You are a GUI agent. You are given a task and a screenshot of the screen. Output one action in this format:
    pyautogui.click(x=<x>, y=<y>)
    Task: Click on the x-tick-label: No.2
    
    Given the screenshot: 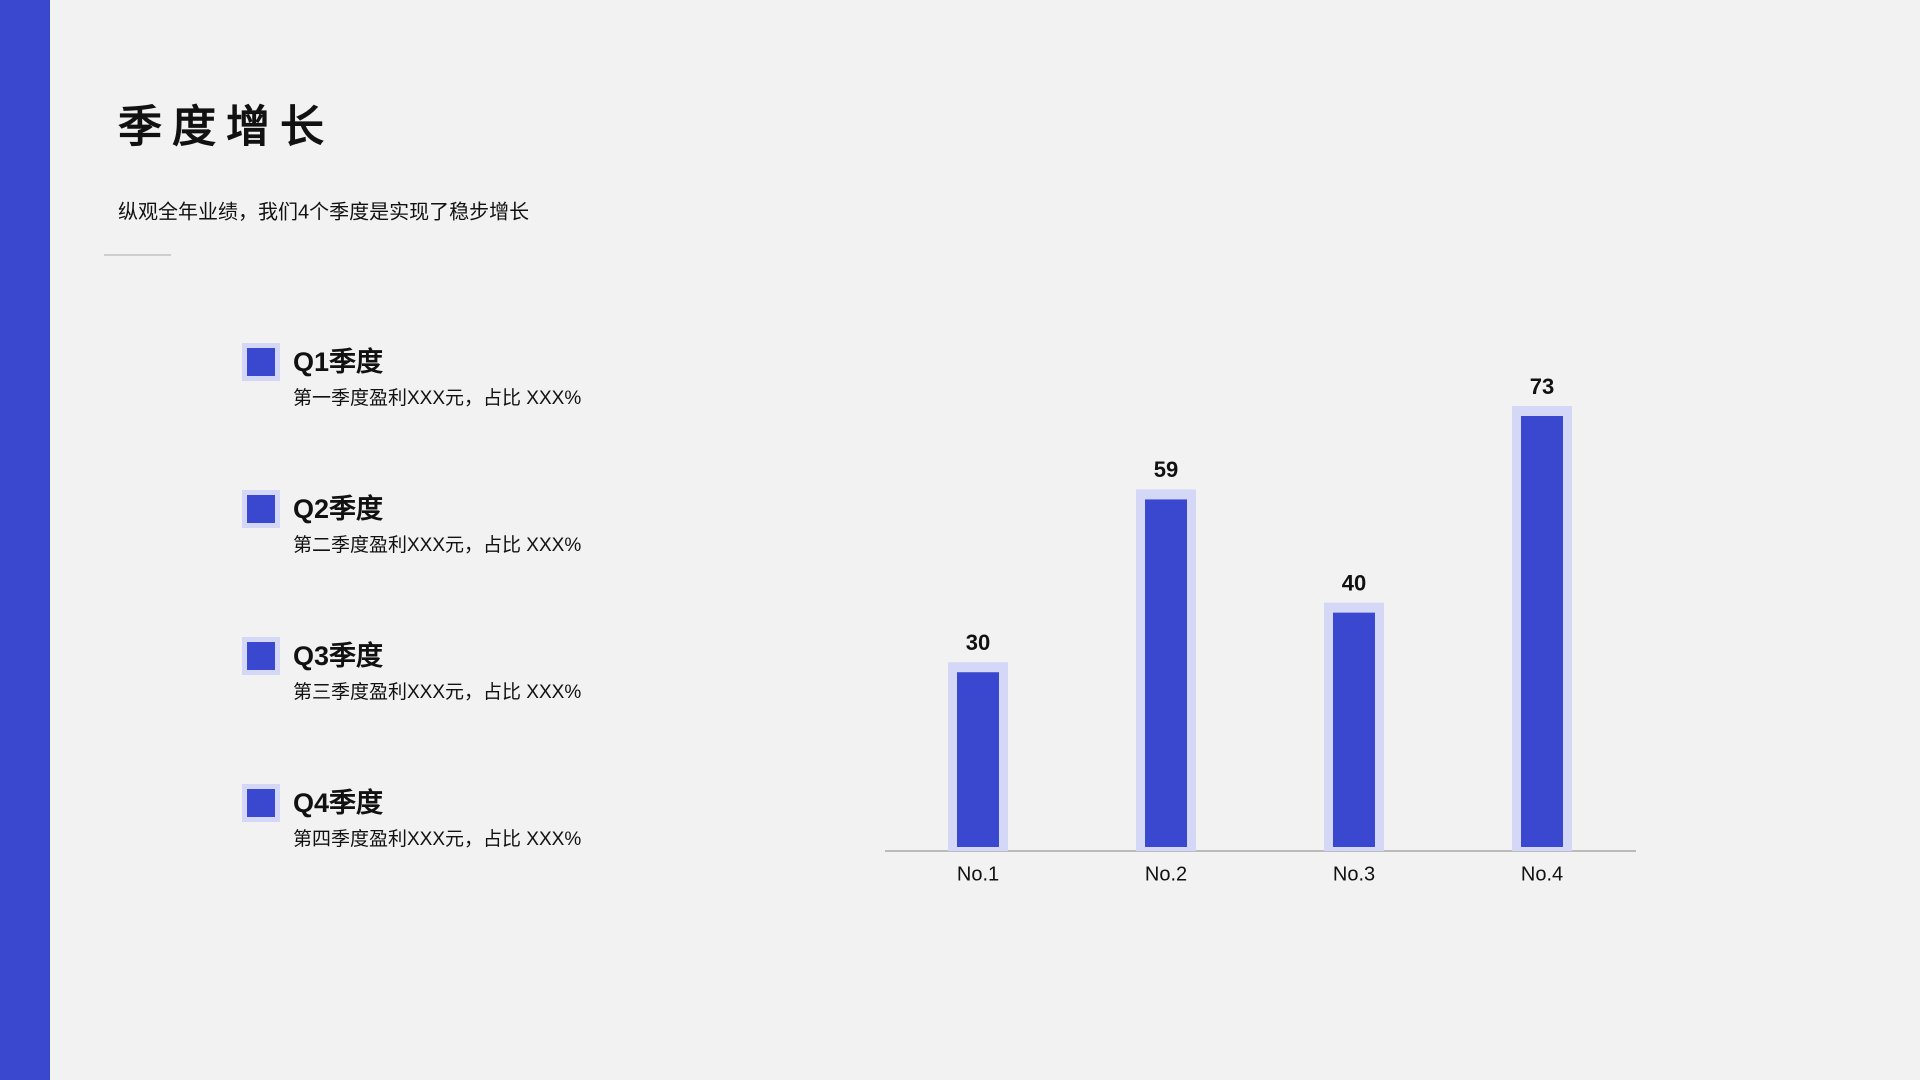 What is the action you would take?
    pyautogui.click(x=1166, y=874)
    